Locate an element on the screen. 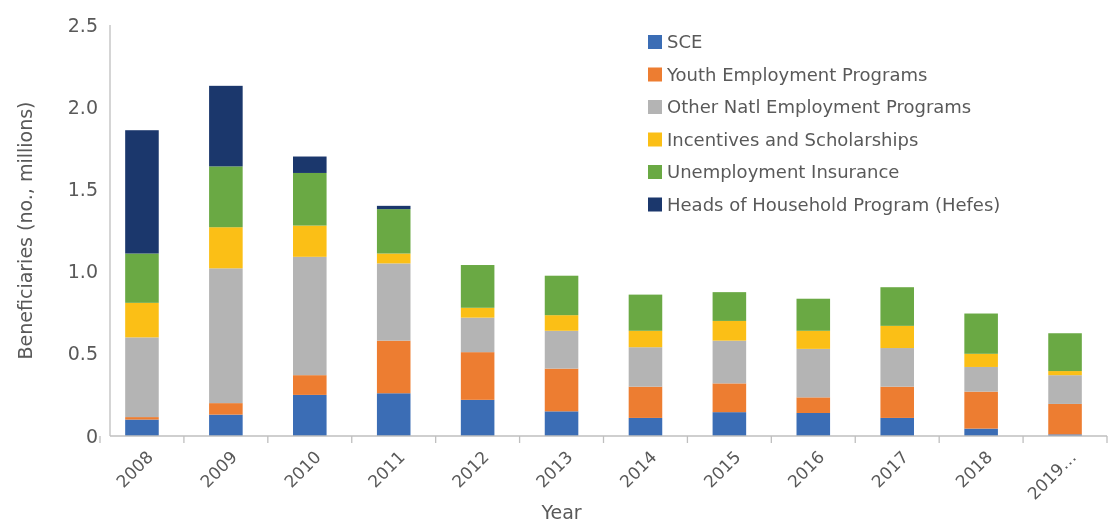  legend-label: Heads of Household Program (Hefes) is located at coordinates (834, 204).